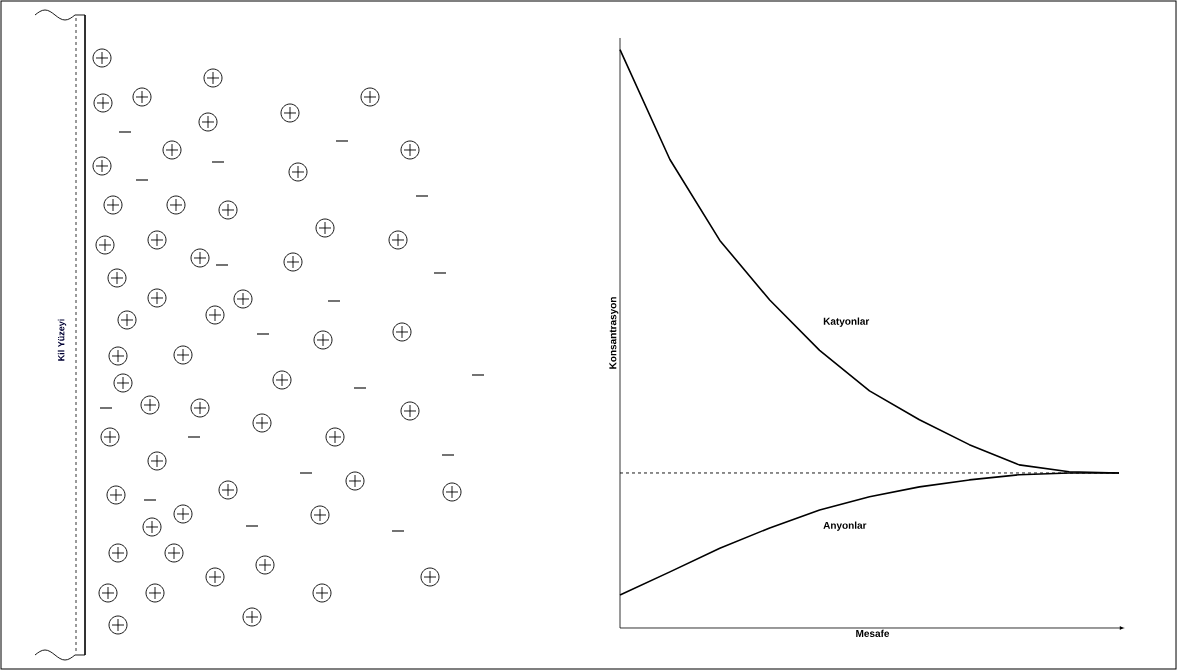 The height and width of the screenshot is (670, 1177). Describe the element at coordinates (614, 333) in the screenshot. I see `y-axis-title: Konsantrasyon` at that location.